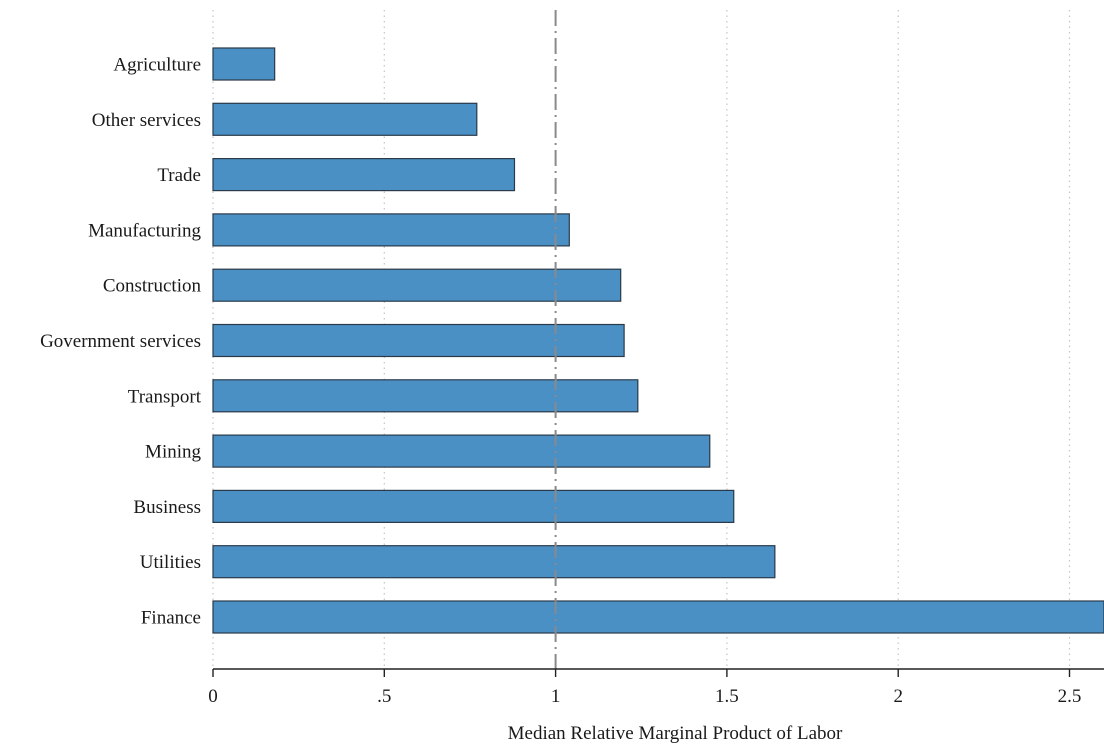 The width and height of the screenshot is (1104, 749). Describe the element at coordinates (213, 696) in the screenshot. I see `x-tick-label: 0` at that location.